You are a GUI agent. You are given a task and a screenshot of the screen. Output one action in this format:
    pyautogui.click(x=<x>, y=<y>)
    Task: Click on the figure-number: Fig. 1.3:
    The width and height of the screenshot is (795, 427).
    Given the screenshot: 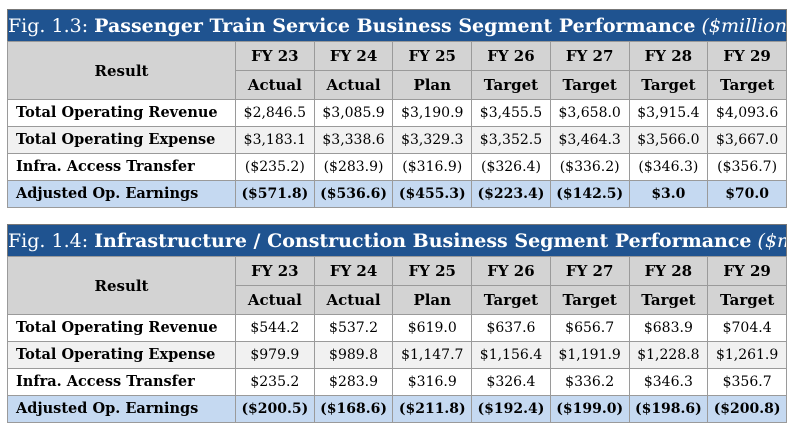 What is the action you would take?
    pyautogui.click(x=48, y=26)
    